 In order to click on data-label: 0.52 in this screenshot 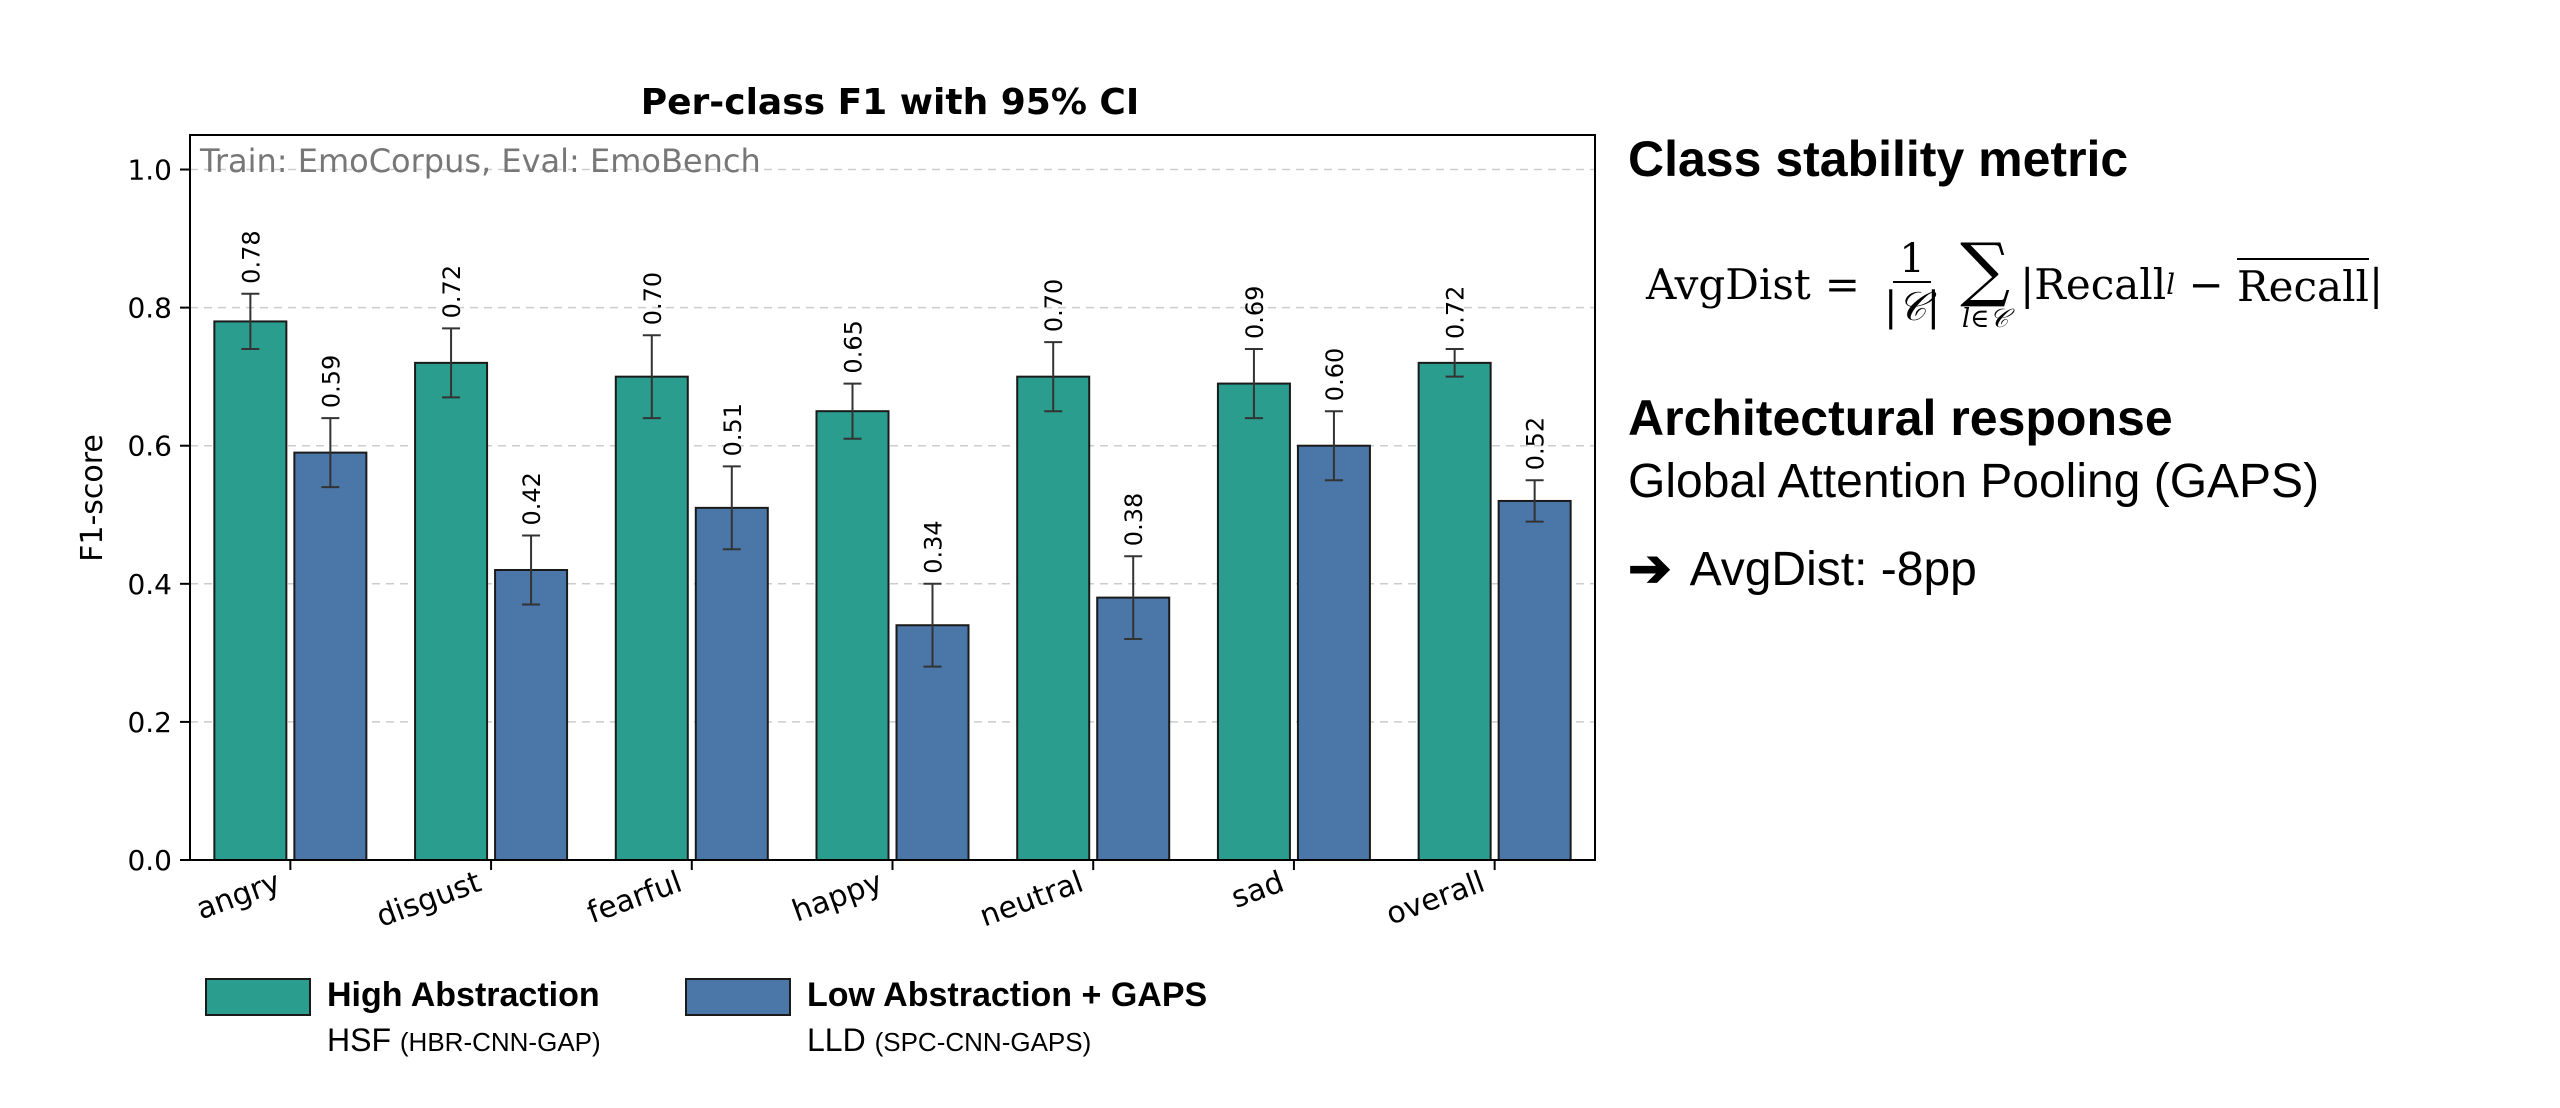, I will do `click(1536, 443)`.